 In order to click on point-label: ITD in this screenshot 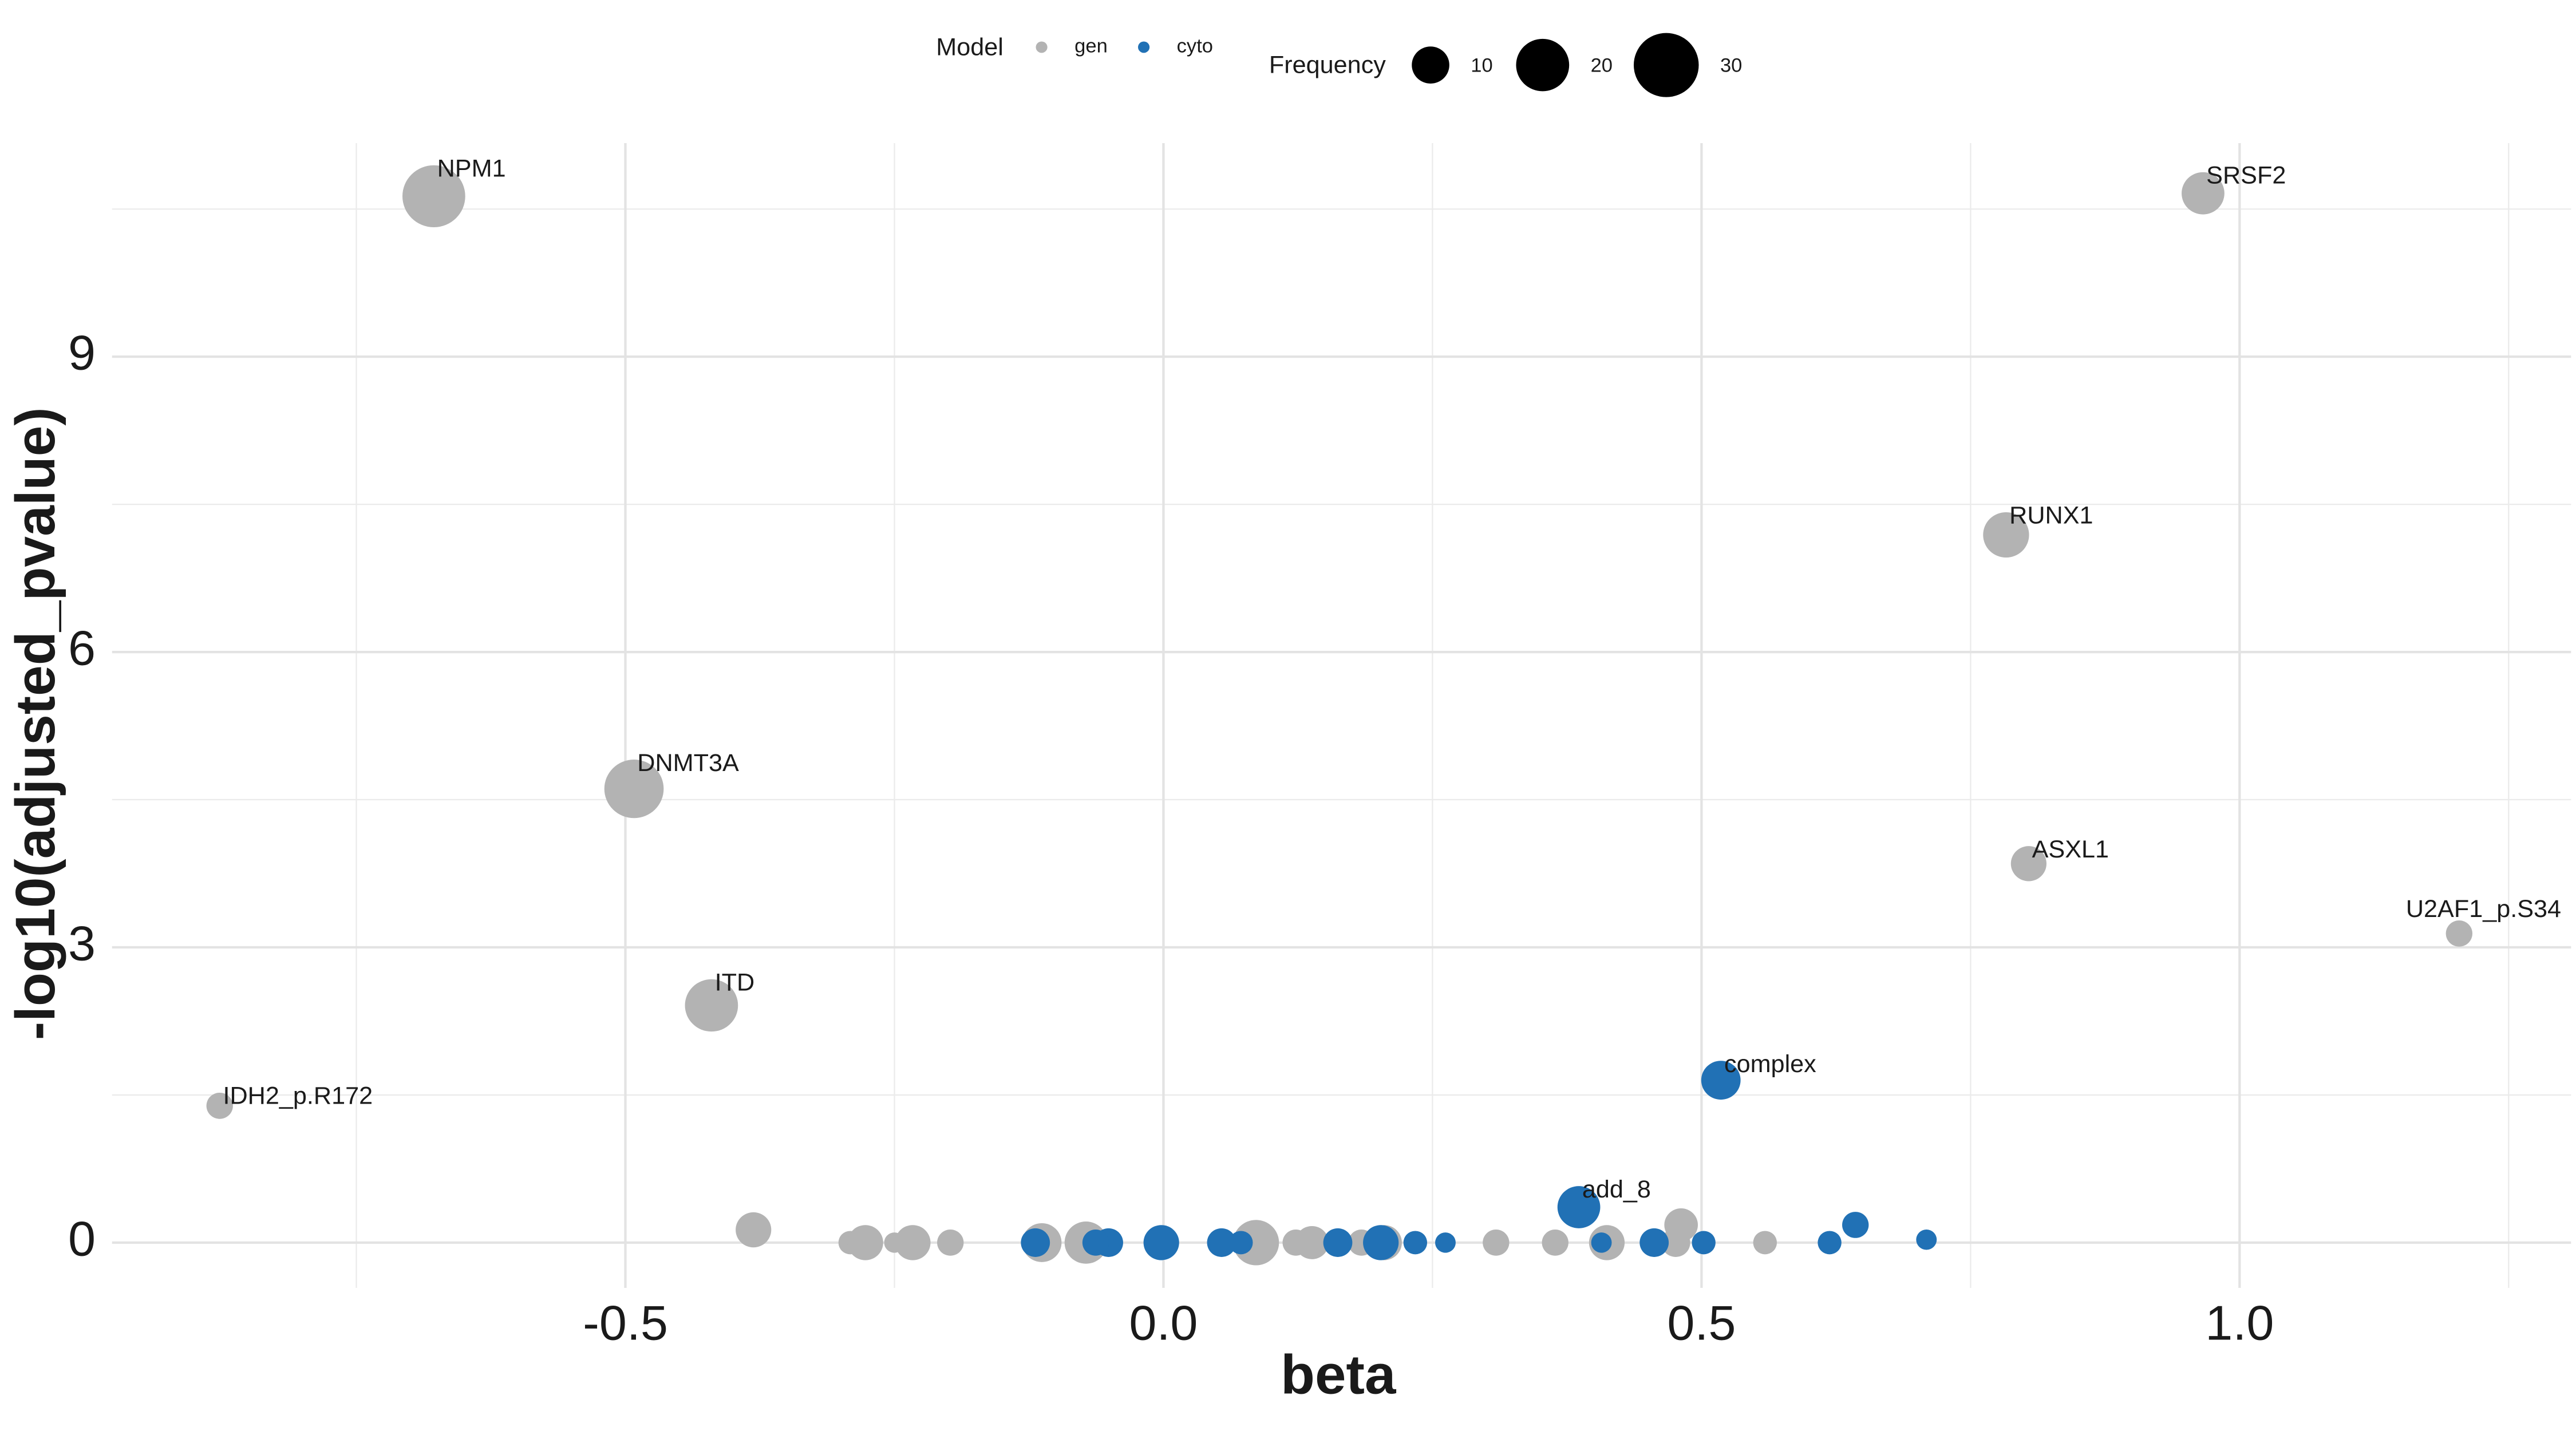, I will do `click(735, 983)`.